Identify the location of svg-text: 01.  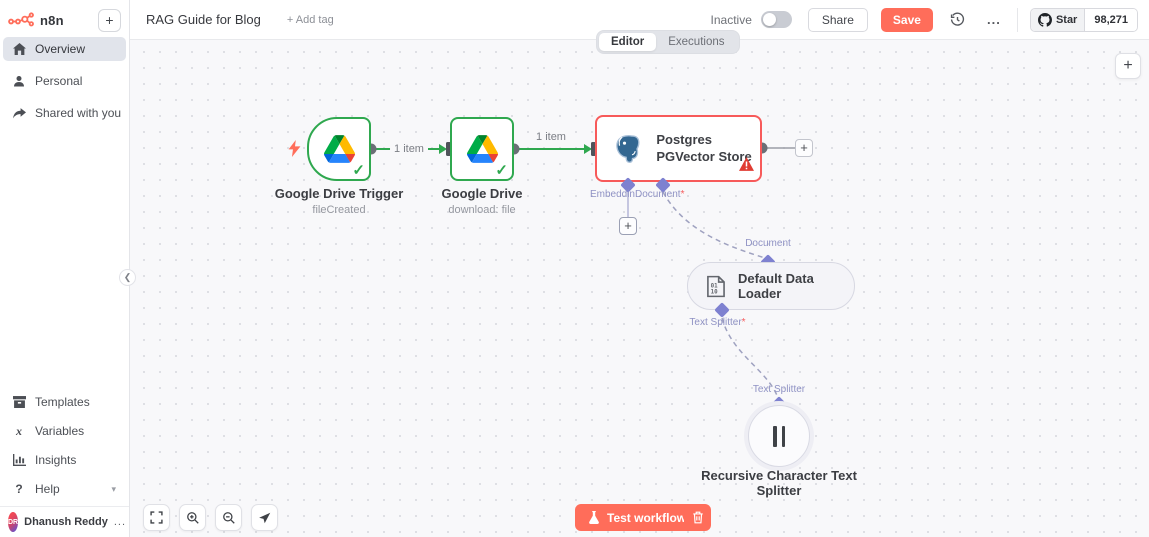
(715, 286).